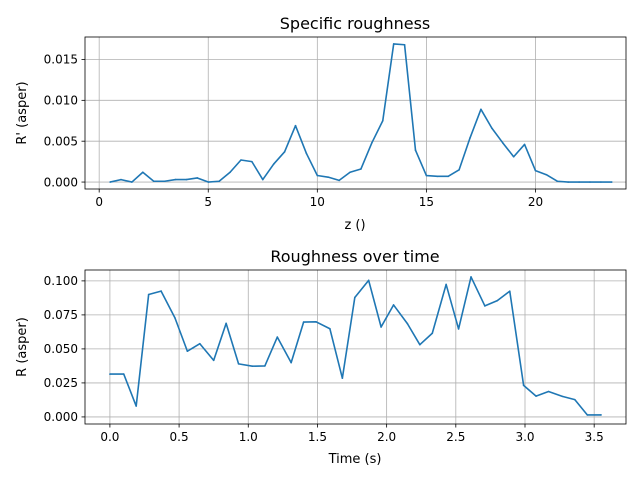  Describe the element at coordinates (22, 347) in the screenshot. I see `y-axis-label: R (asper)` at that location.